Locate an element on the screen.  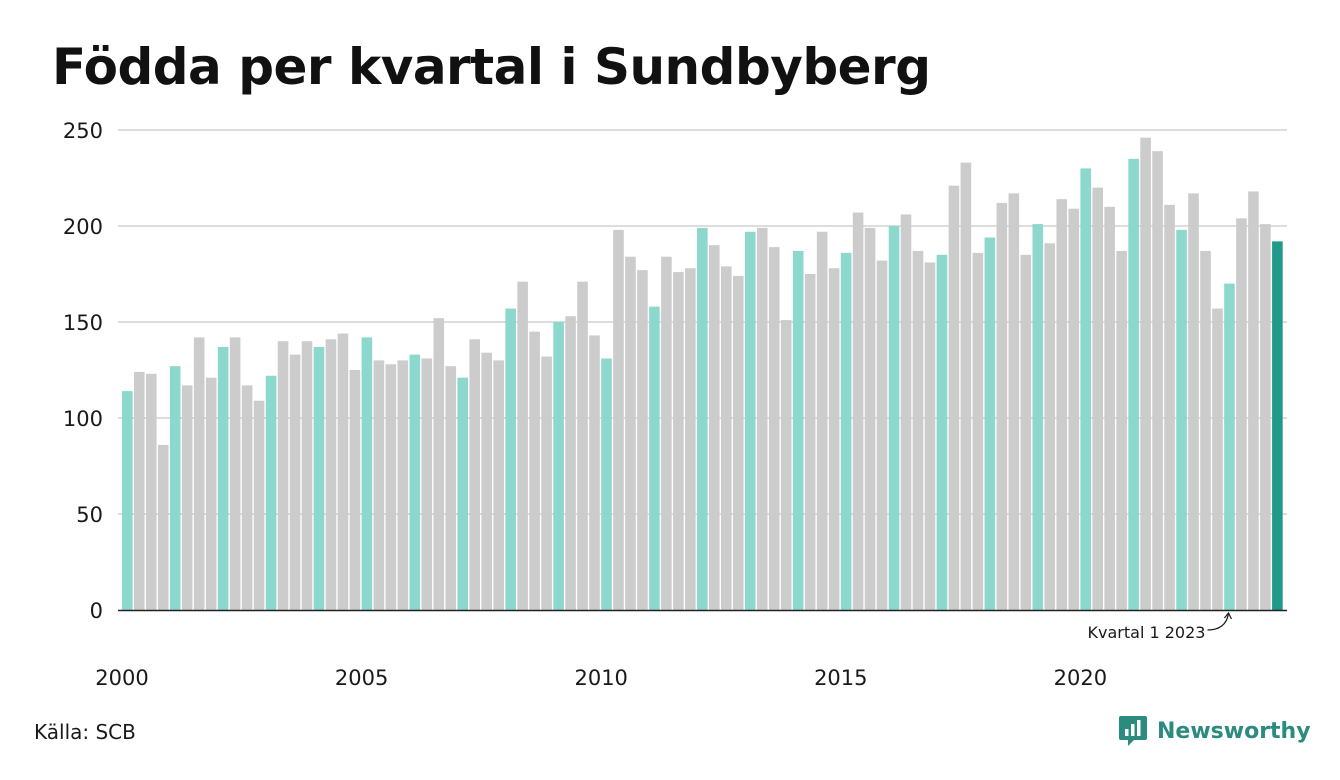
annotation-arrowhead is located at coordinates (1227, 615).